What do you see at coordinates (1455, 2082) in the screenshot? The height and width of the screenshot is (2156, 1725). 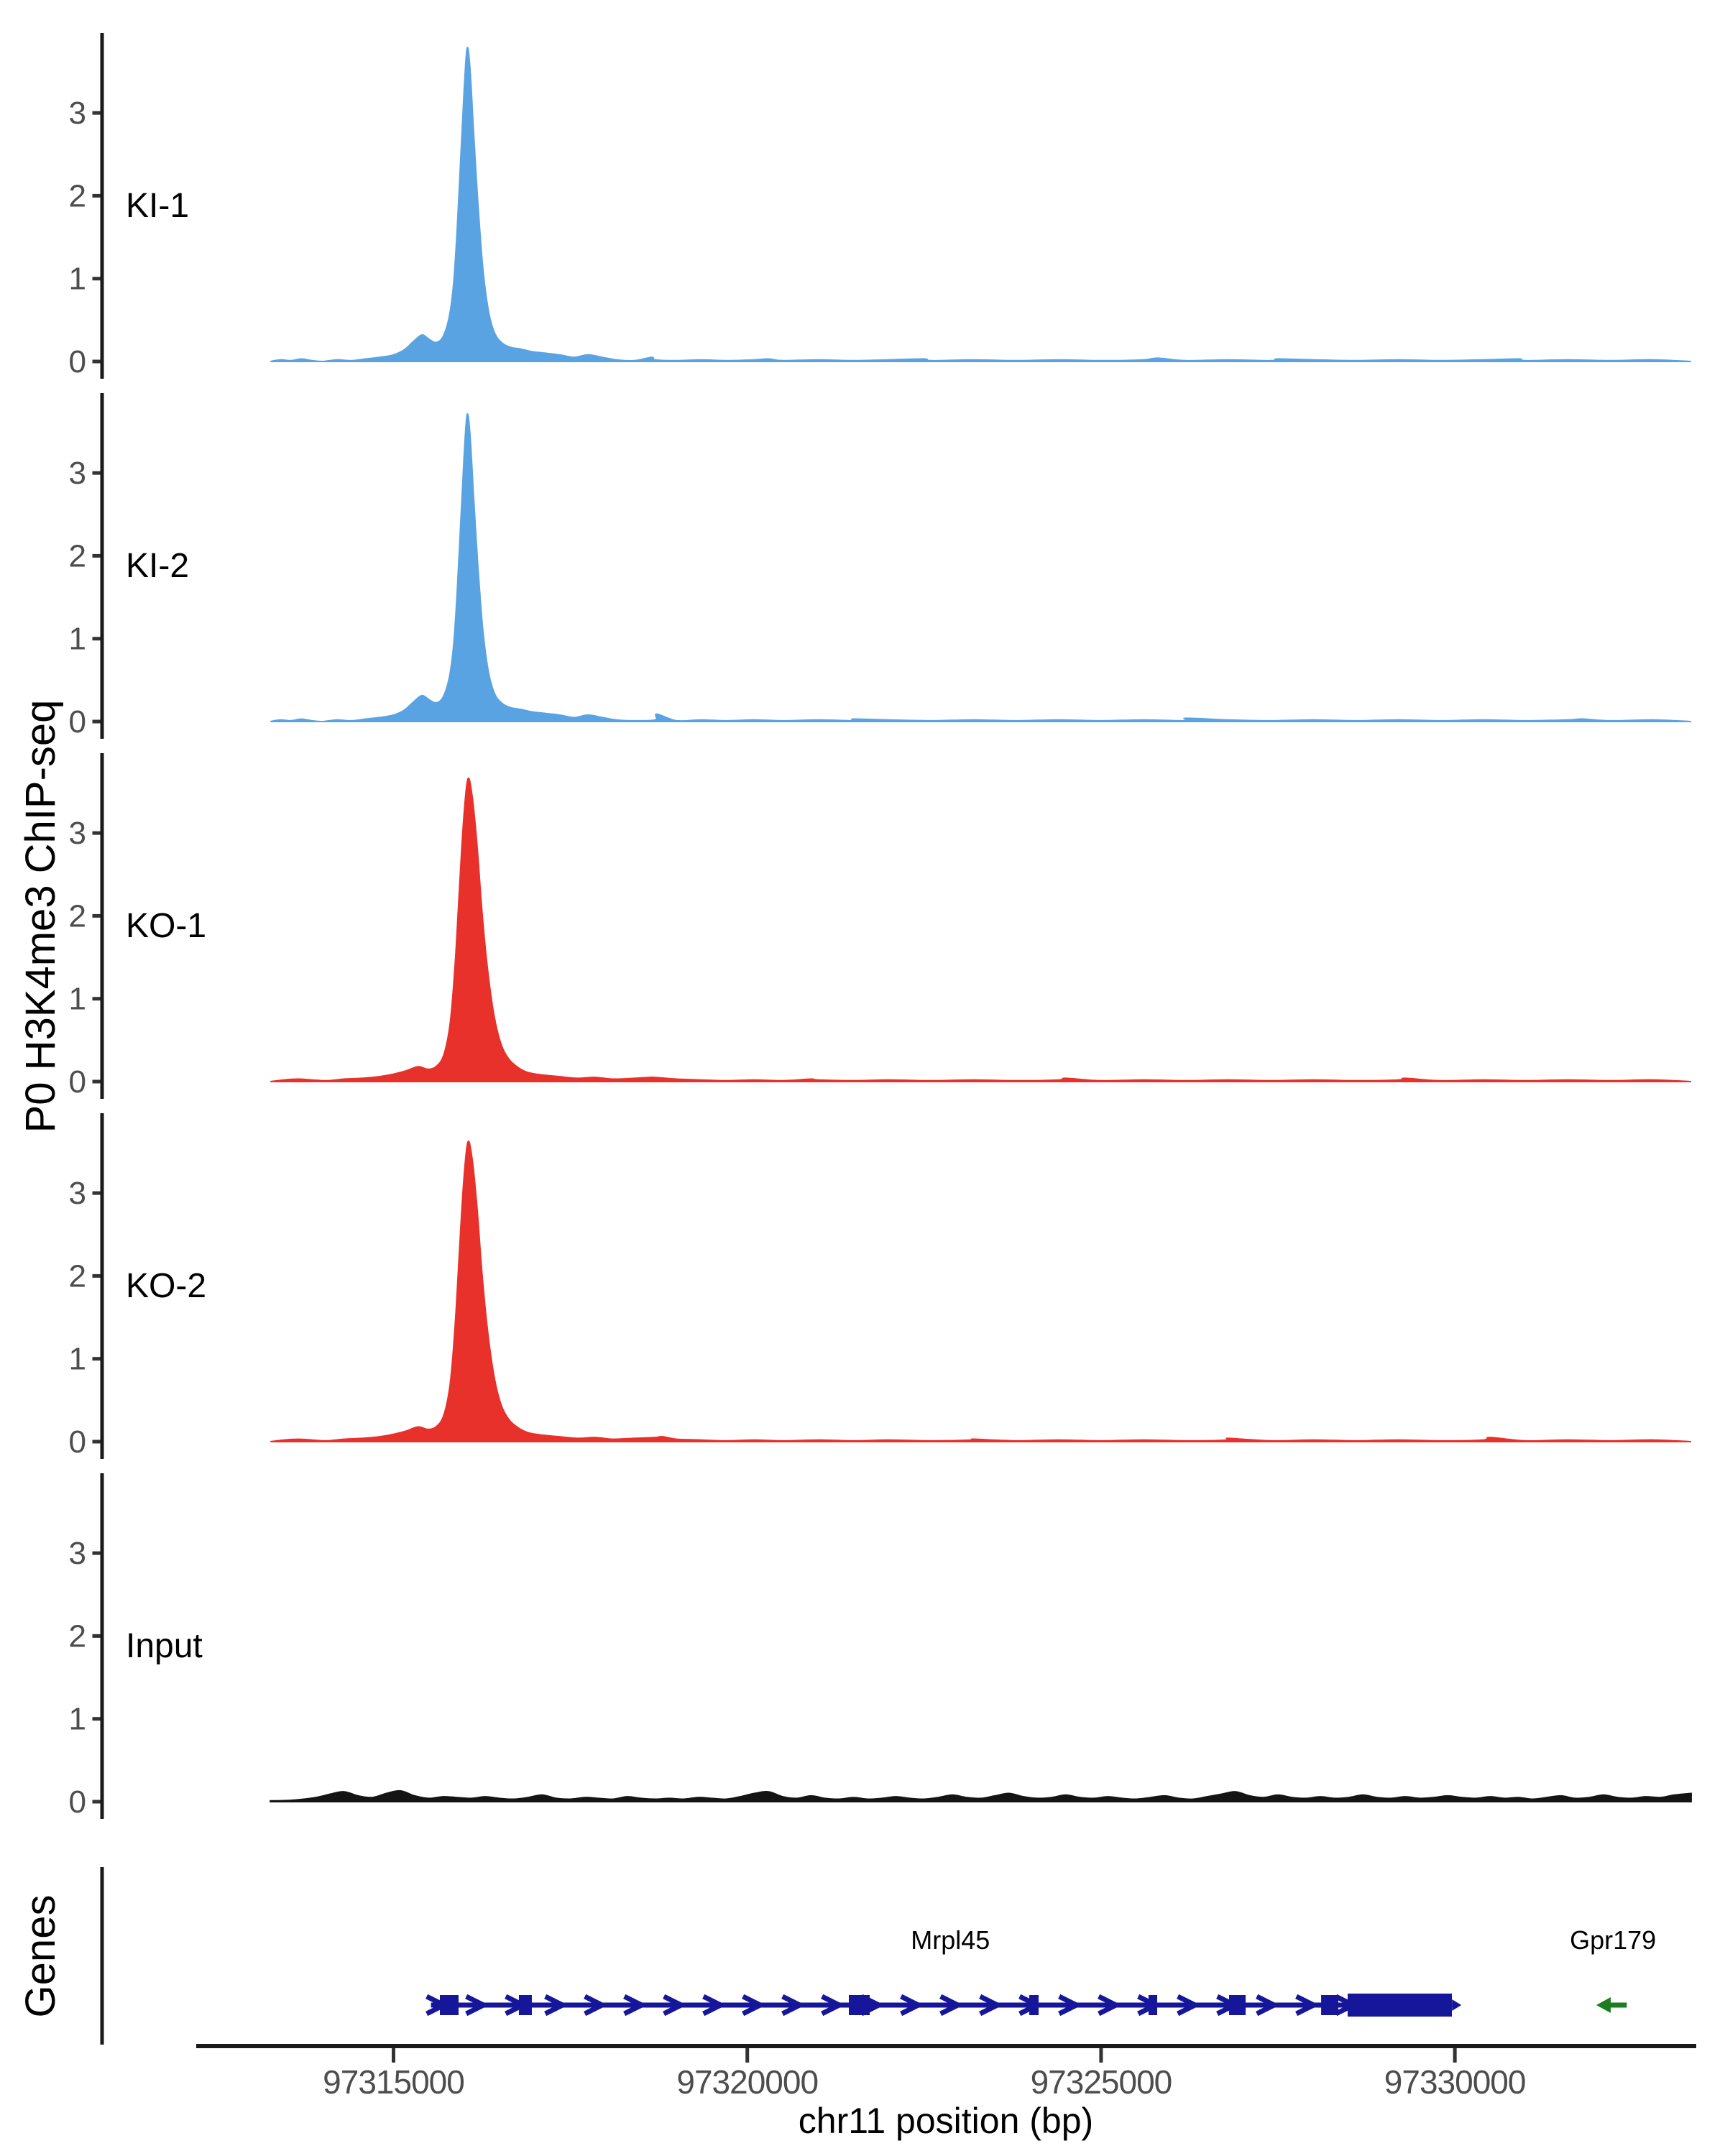 I see `x-tick-label: 97330000` at bounding box center [1455, 2082].